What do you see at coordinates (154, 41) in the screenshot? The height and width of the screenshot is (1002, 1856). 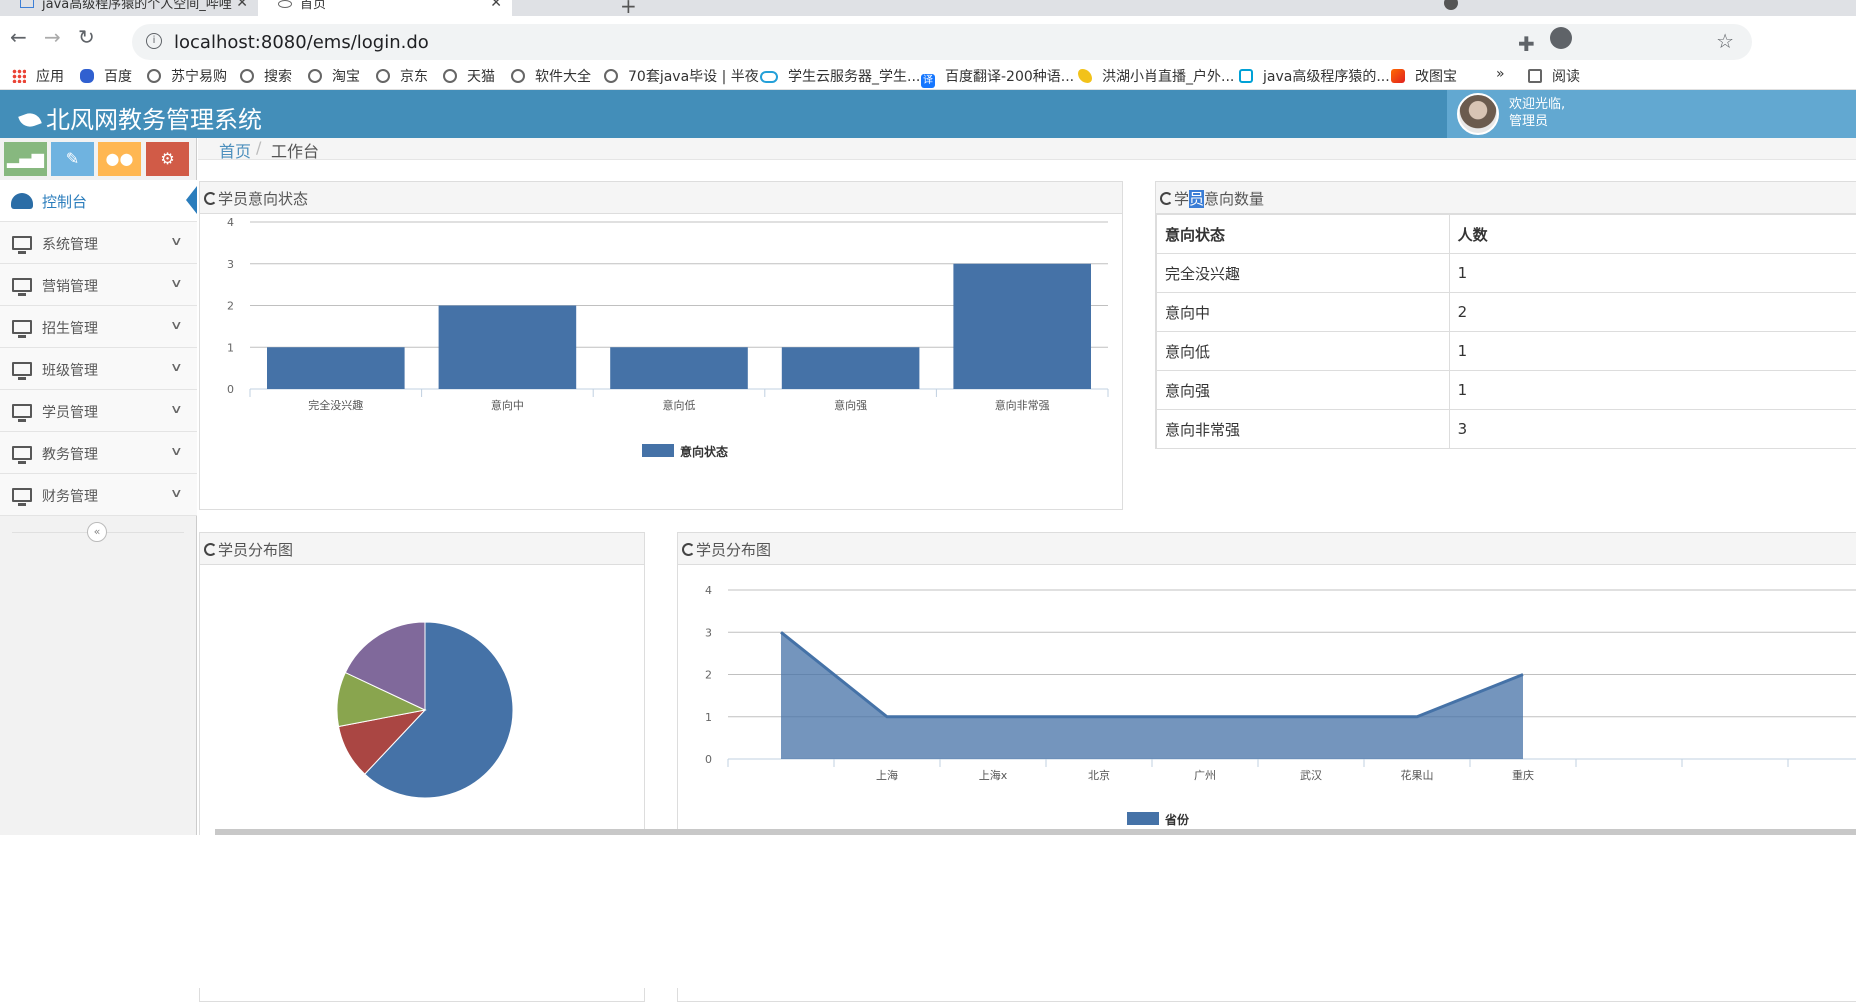 I see `site-info-icon: i` at bounding box center [154, 41].